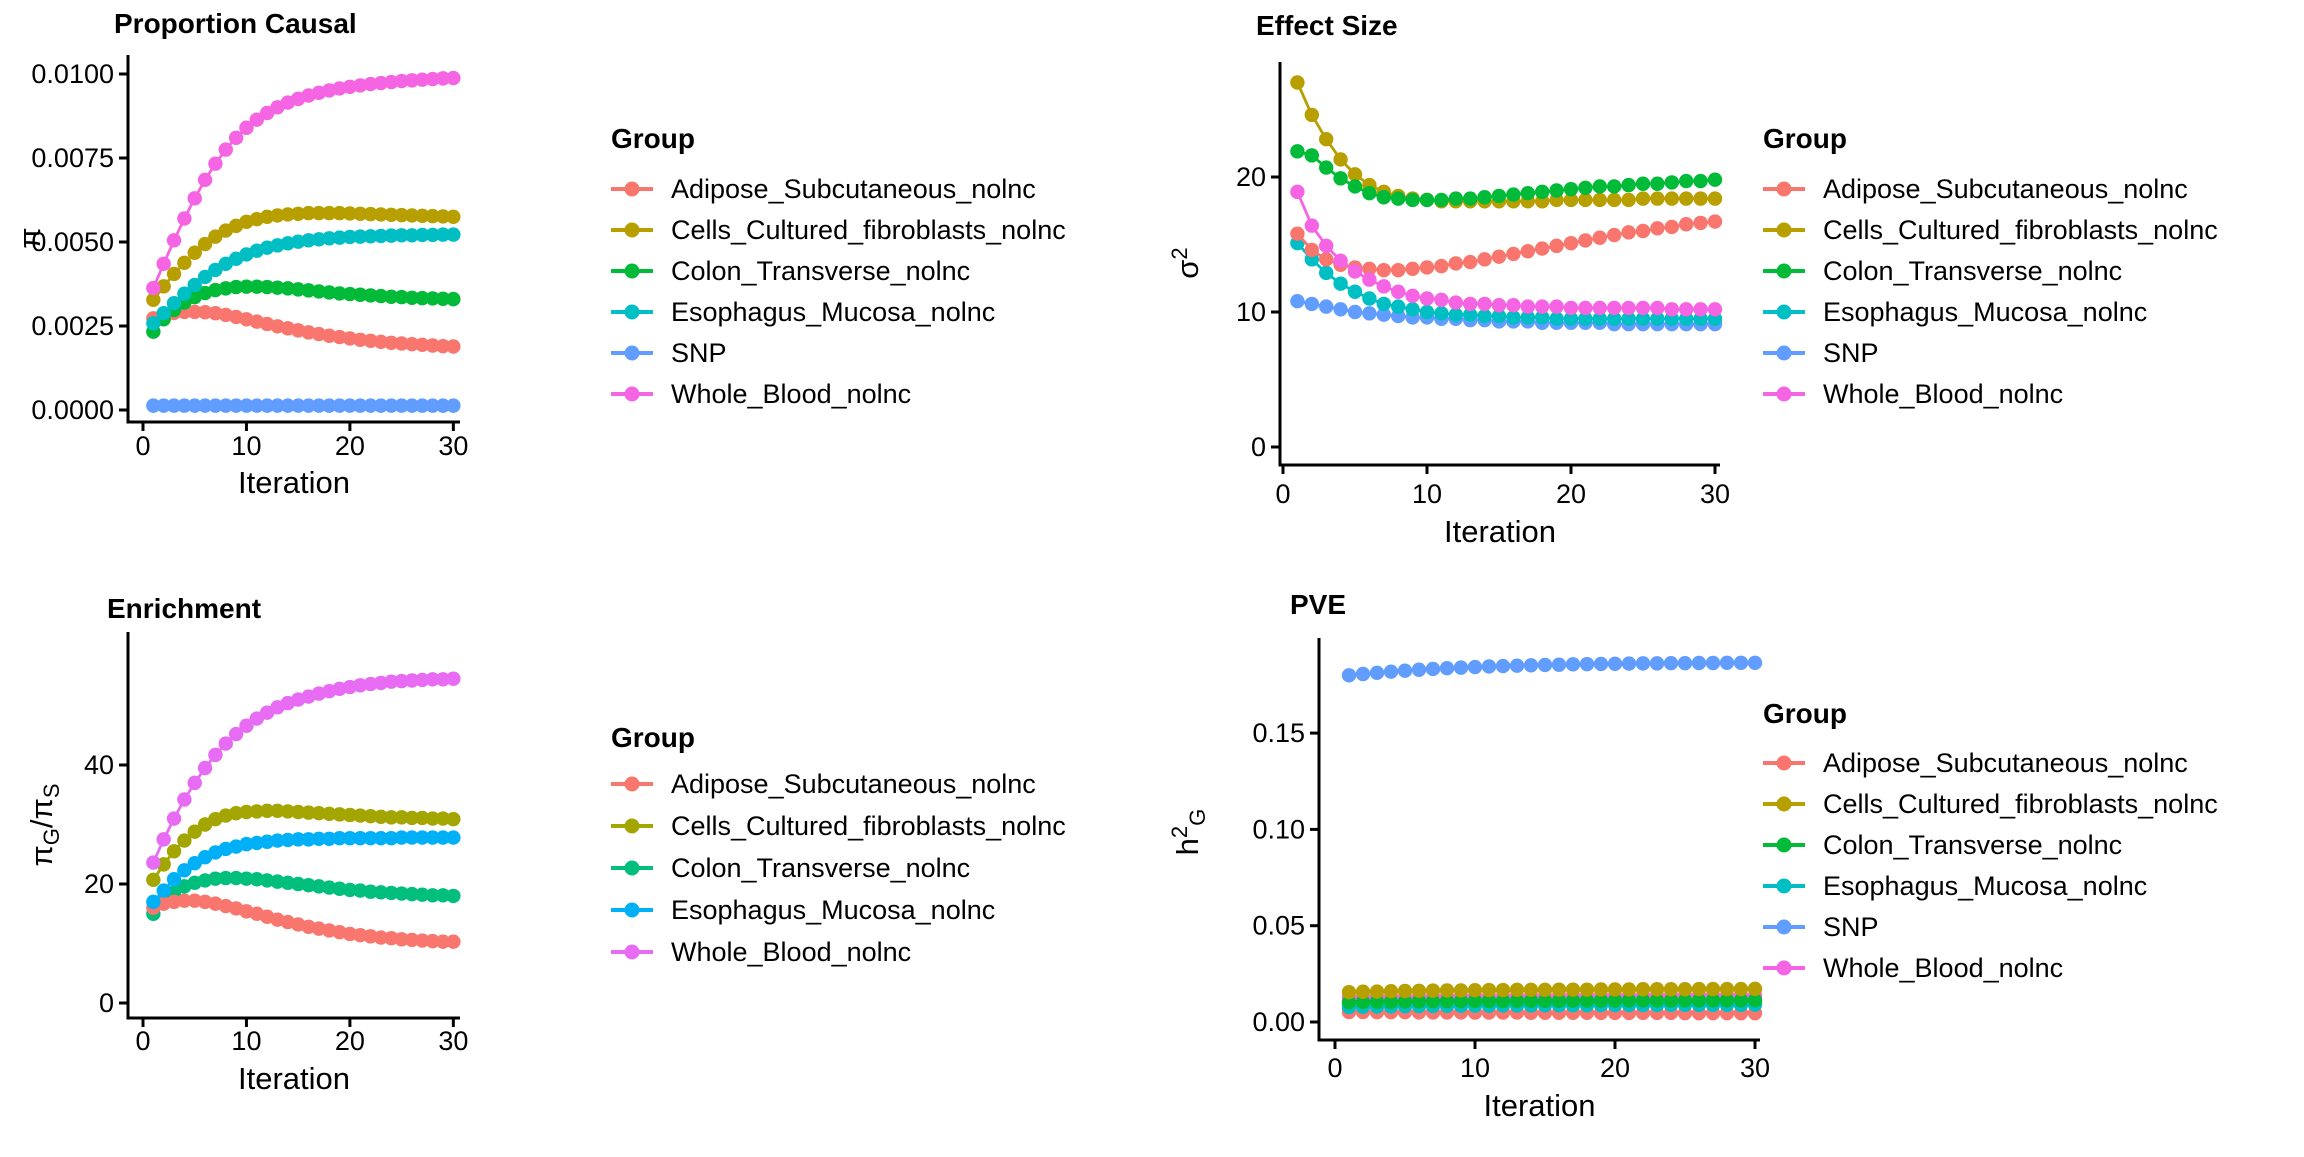 This screenshot has height=1157, width=2304. I want to click on legend-item: Esophagus_Mucosa_nolnc, so click(1955, 312).